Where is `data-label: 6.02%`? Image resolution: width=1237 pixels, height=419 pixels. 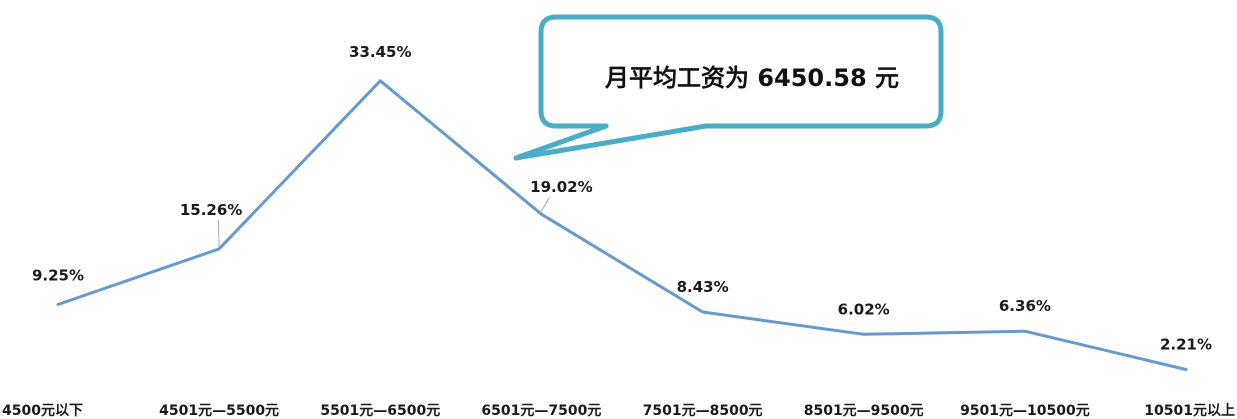
data-label: 6.02% is located at coordinates (864, 309).